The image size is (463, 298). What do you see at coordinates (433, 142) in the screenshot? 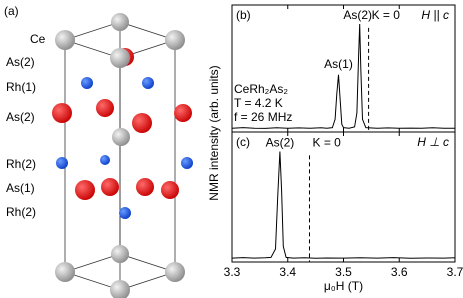
I see `field-label: H ⊥ c` at bounding box center [433, 142].